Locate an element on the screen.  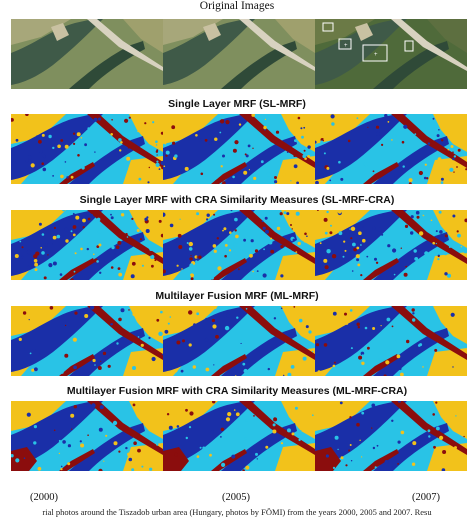
aerial-photo is located at coordinates (239, 54).